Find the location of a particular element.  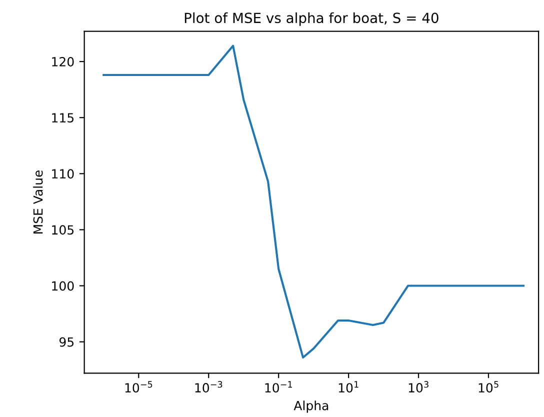

y-tick-label: 110 is located at coordinates (63, 174).